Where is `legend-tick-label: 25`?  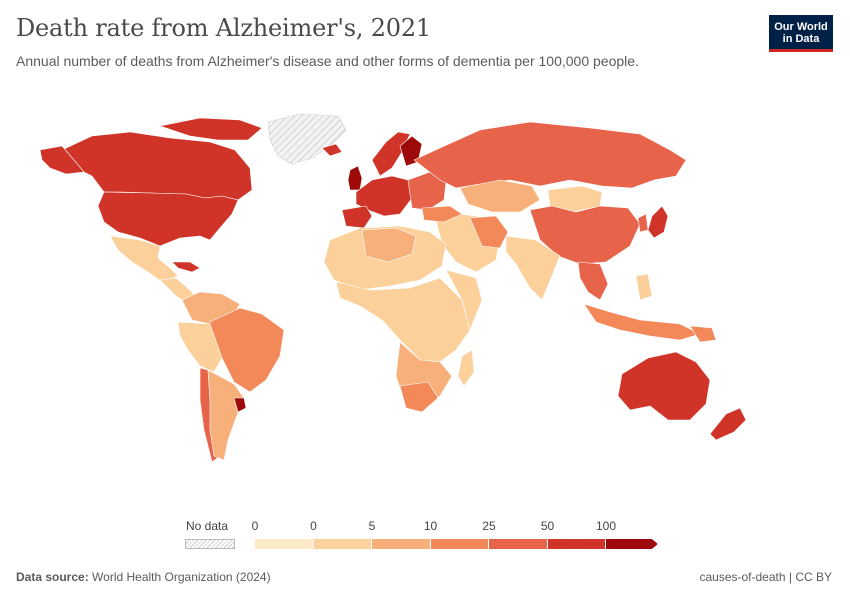
legend-tick-label: 25 is located at coordinates (489, 526).